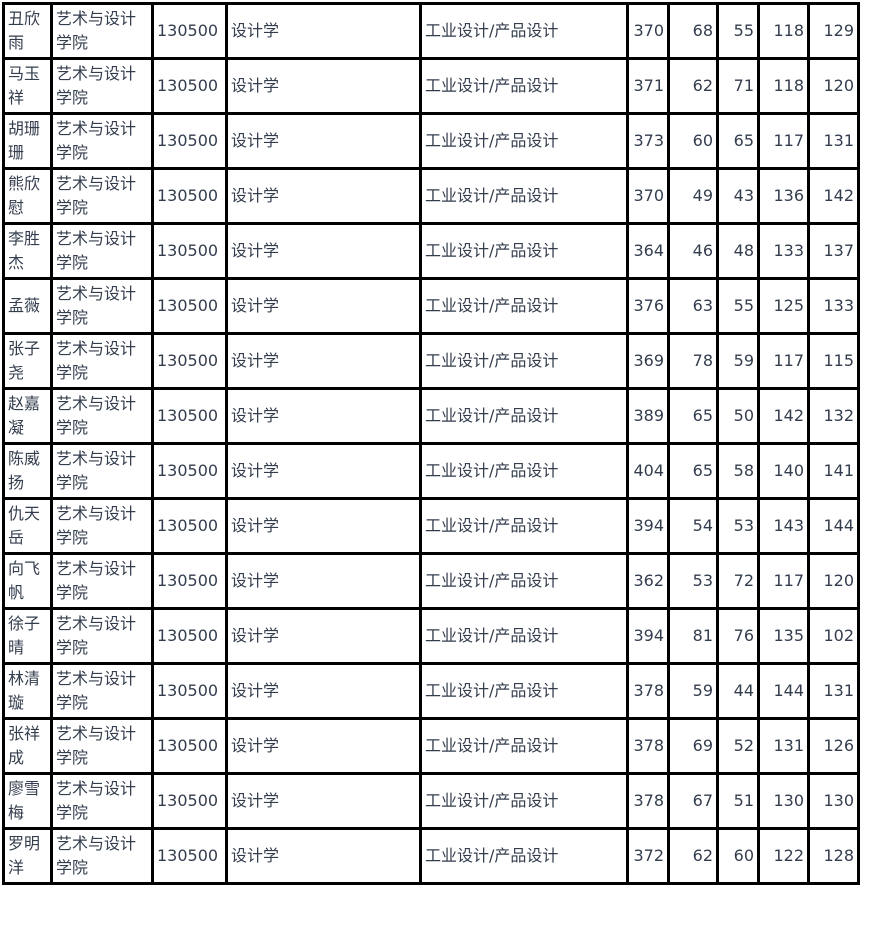  Describe the element at coordinates (738, 196) in the screenshot. I see `foreign-language-score-cell: 43` at that location.